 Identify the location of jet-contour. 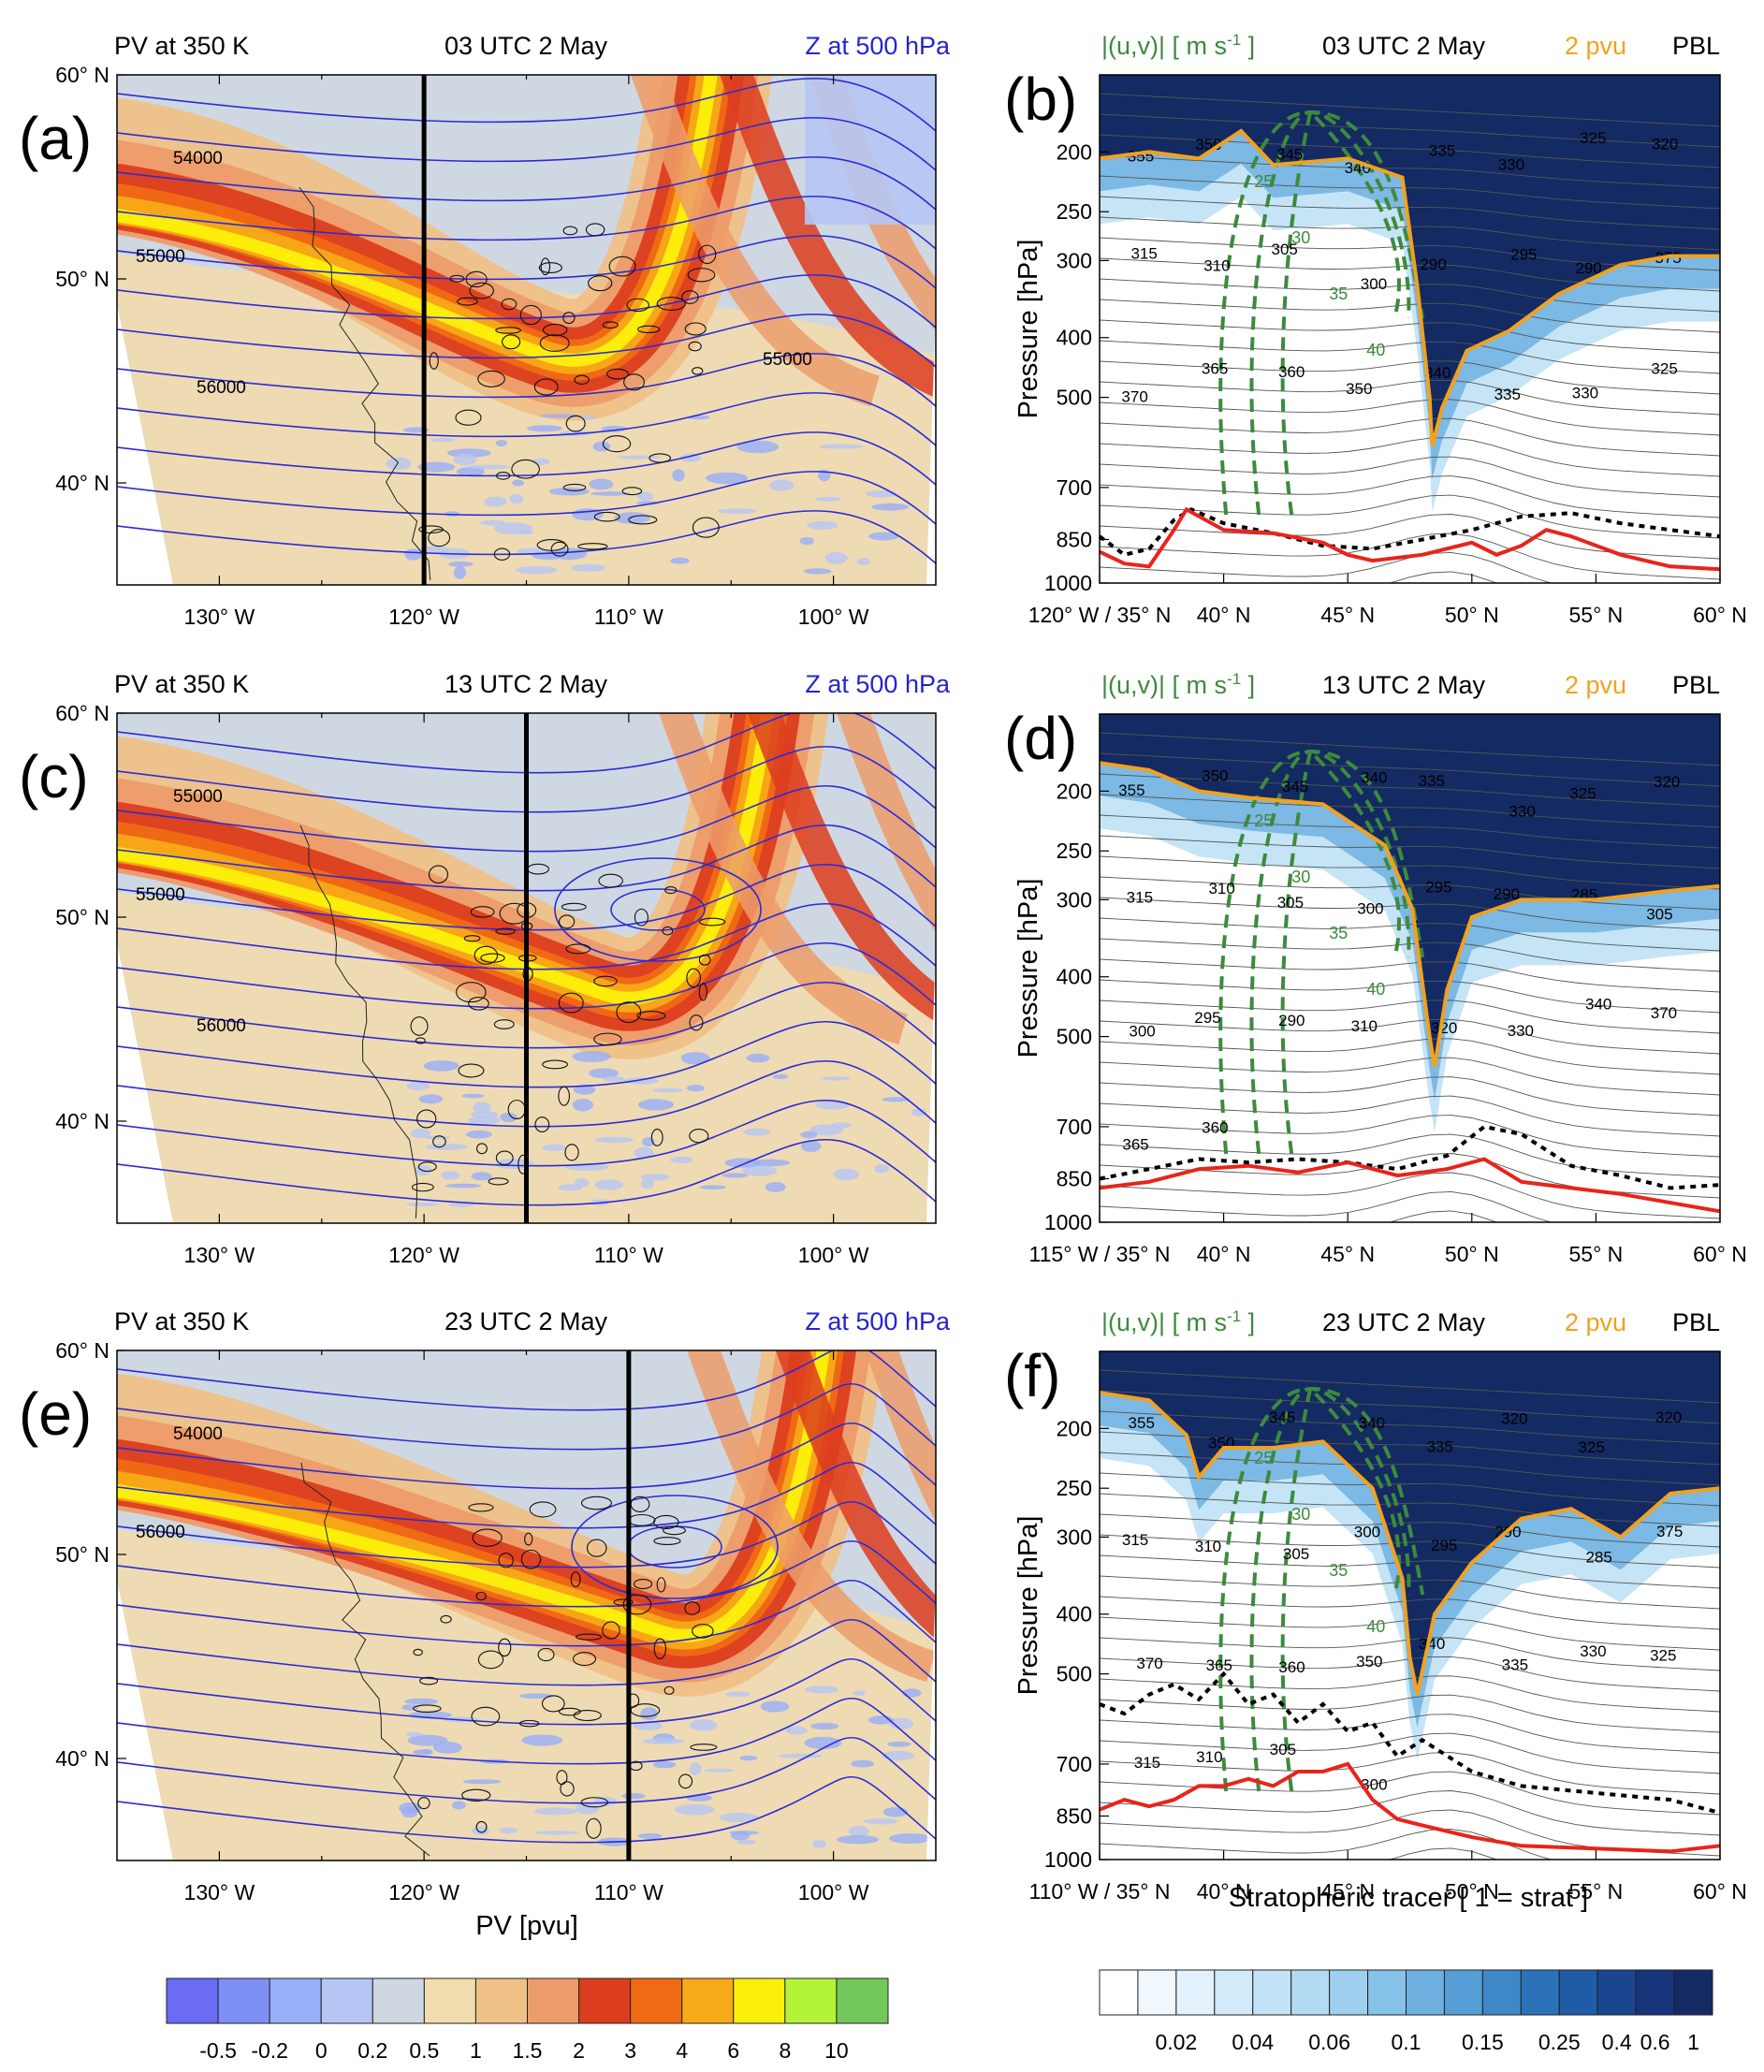
(1321, 1589).